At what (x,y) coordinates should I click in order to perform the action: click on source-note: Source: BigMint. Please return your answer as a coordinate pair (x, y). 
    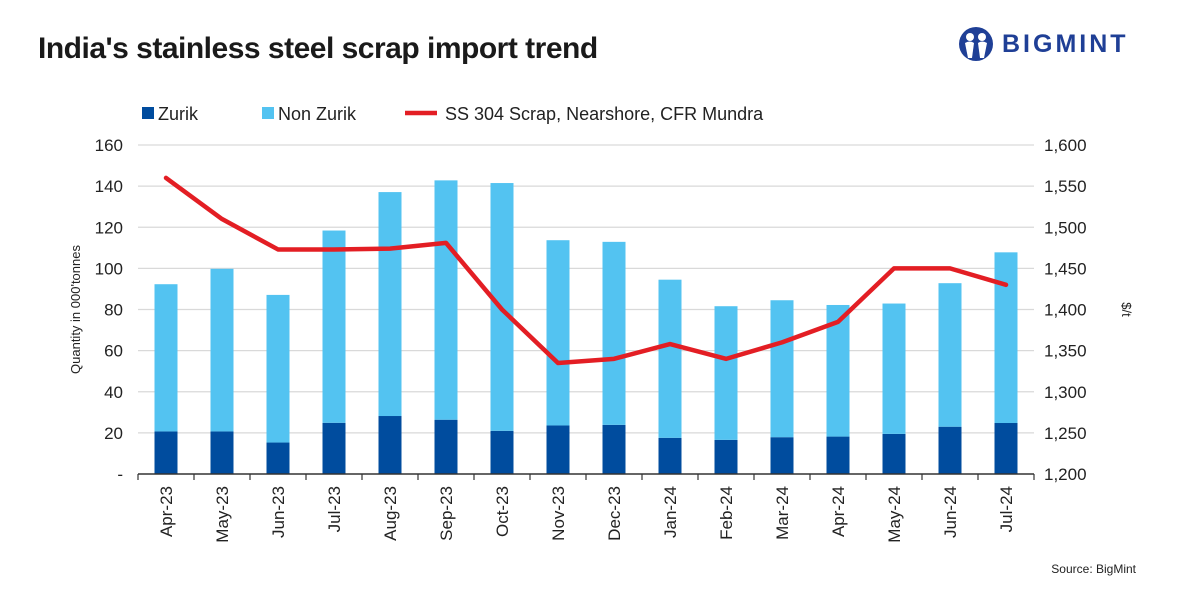
    Looking at the image, I should click on (1093, 569).